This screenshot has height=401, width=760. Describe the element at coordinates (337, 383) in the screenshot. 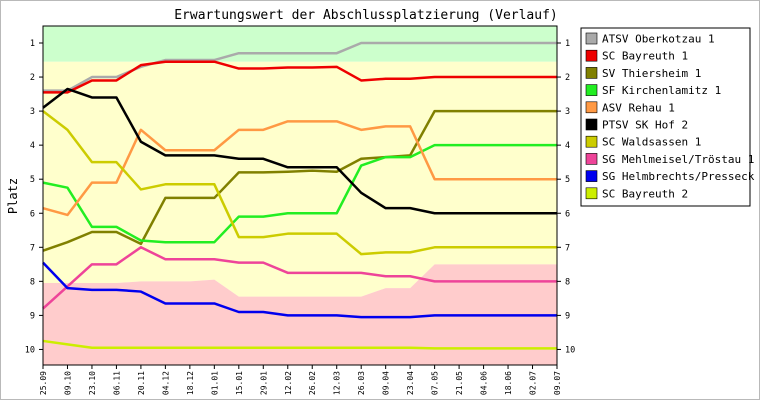

I see `x-tick-label: 12.03` at that location.